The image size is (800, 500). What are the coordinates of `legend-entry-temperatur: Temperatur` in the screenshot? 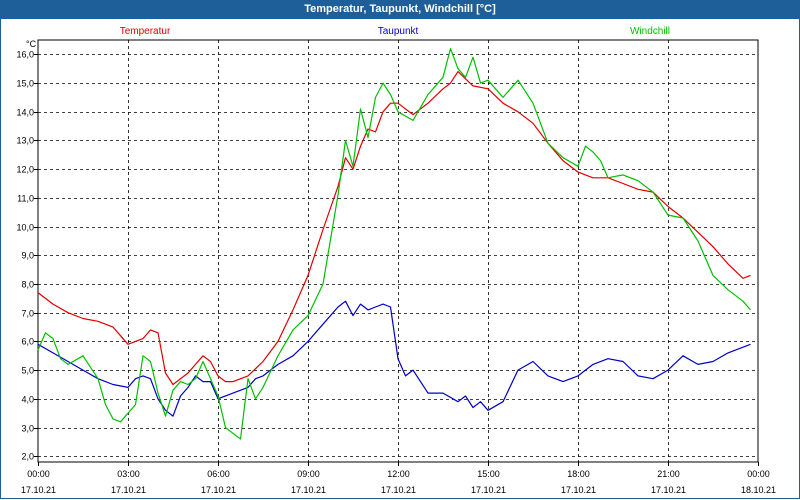 It's located at (145, 31).